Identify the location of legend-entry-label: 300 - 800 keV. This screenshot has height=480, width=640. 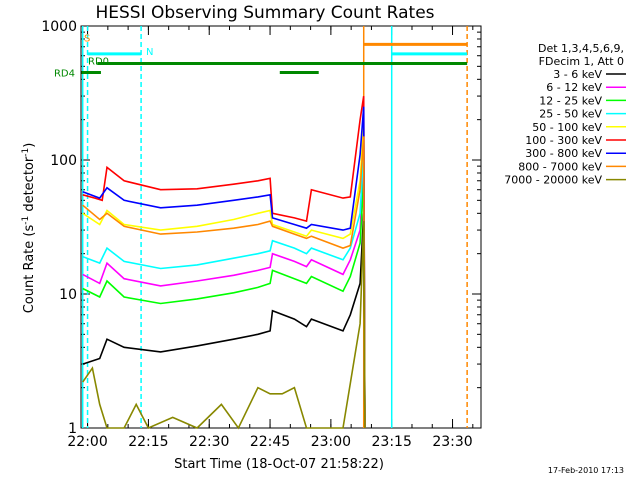
(563, 153).